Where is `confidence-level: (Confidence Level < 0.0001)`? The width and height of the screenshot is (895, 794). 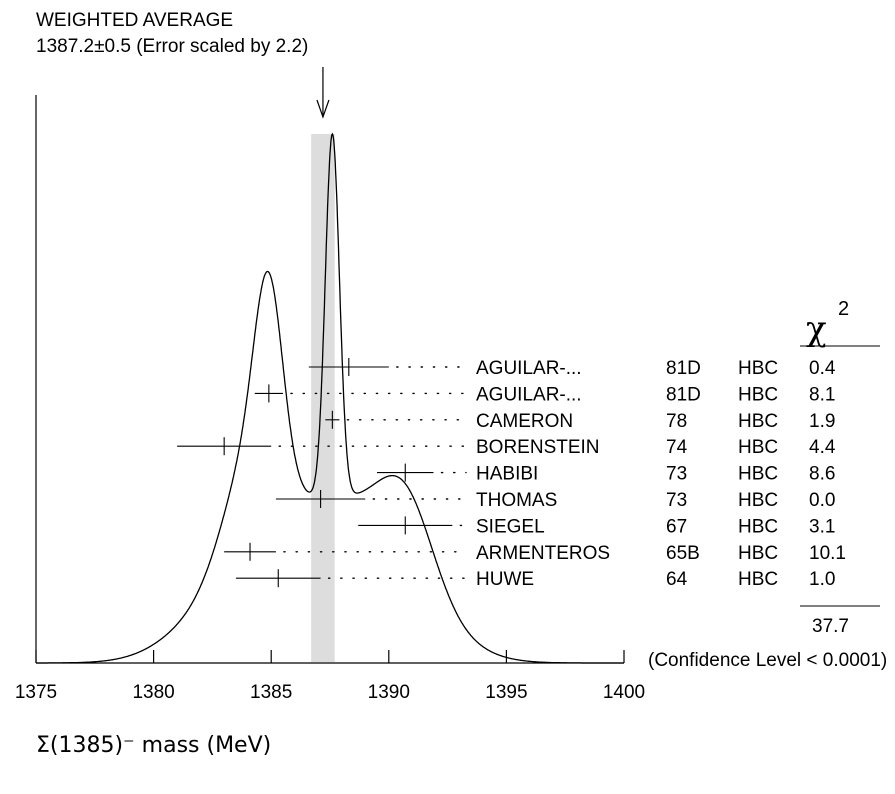
confidence-level: (Confidence Level < 0.0001) is located at coordinates (767, 660).